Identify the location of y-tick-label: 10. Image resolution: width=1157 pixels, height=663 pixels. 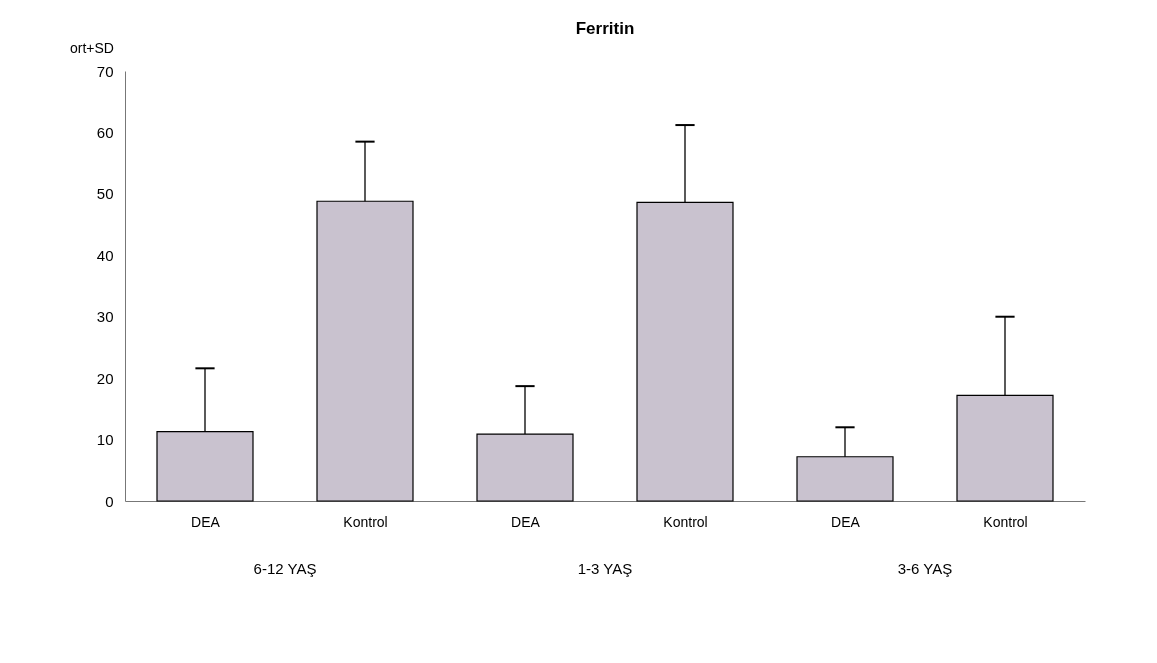
(105, 440).